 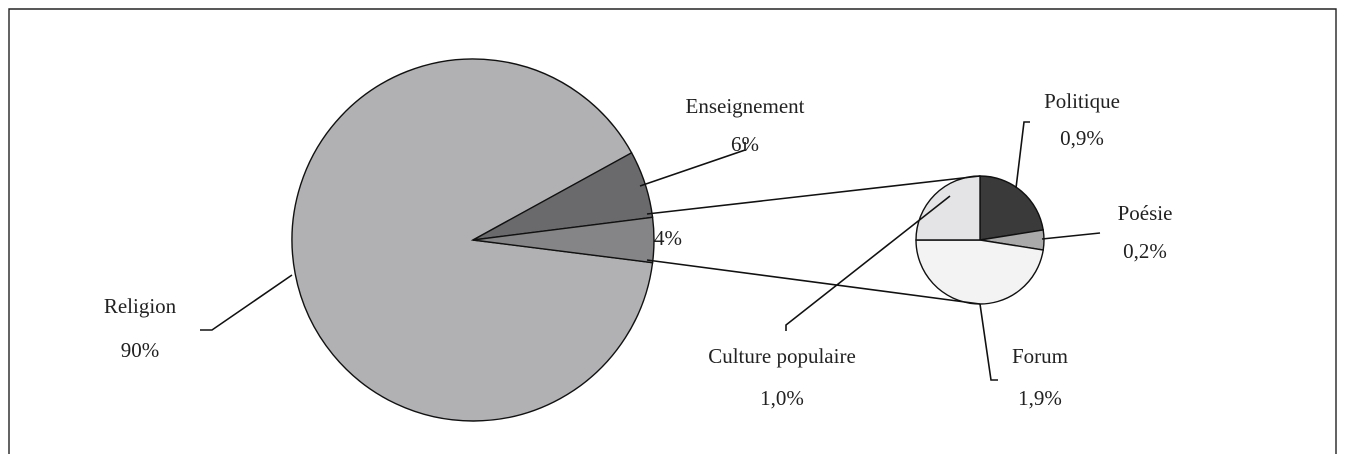 What do you see at coordinates (1145, 213) in the screenshot?
I see `category-label: Poésie` at bounding box center [1145, 213].